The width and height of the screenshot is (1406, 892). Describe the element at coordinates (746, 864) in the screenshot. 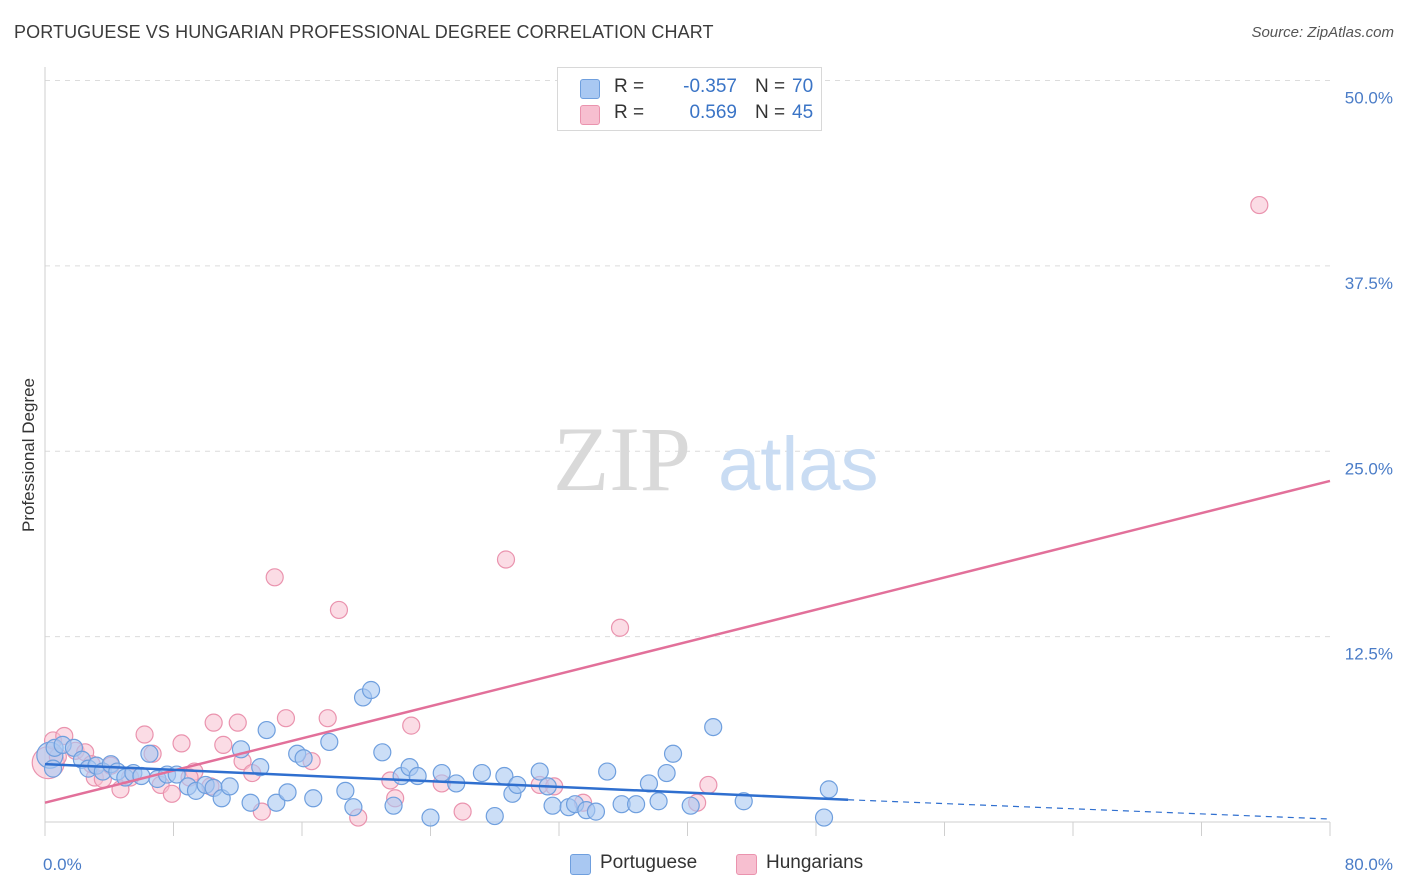

I see `legend-swatch-hungarians` at that location.